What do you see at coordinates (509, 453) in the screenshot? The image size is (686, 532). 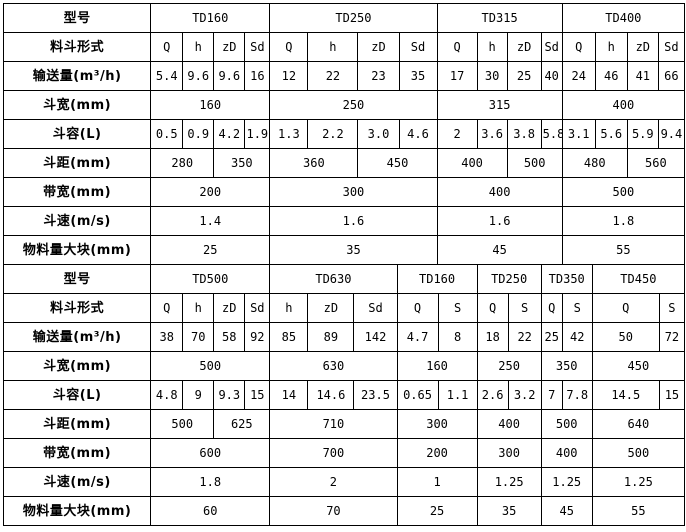 I see `spec-value-cell: 300` at bounding box center [509, 453].